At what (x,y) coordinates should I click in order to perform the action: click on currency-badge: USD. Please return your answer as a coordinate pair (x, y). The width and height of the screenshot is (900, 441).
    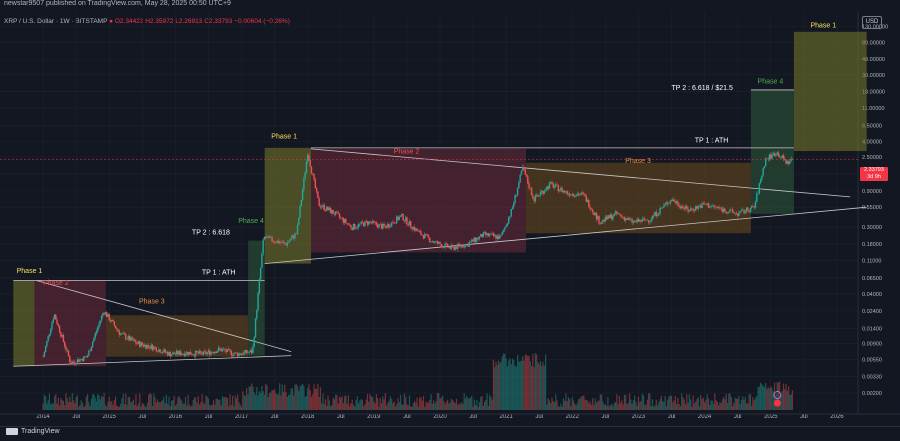
    Looking at the image, I should click on (872, 22).